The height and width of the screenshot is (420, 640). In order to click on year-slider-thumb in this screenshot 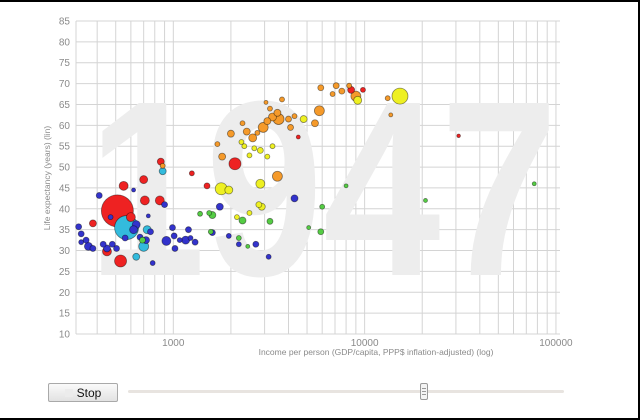, I will do `click(424, 391)`.